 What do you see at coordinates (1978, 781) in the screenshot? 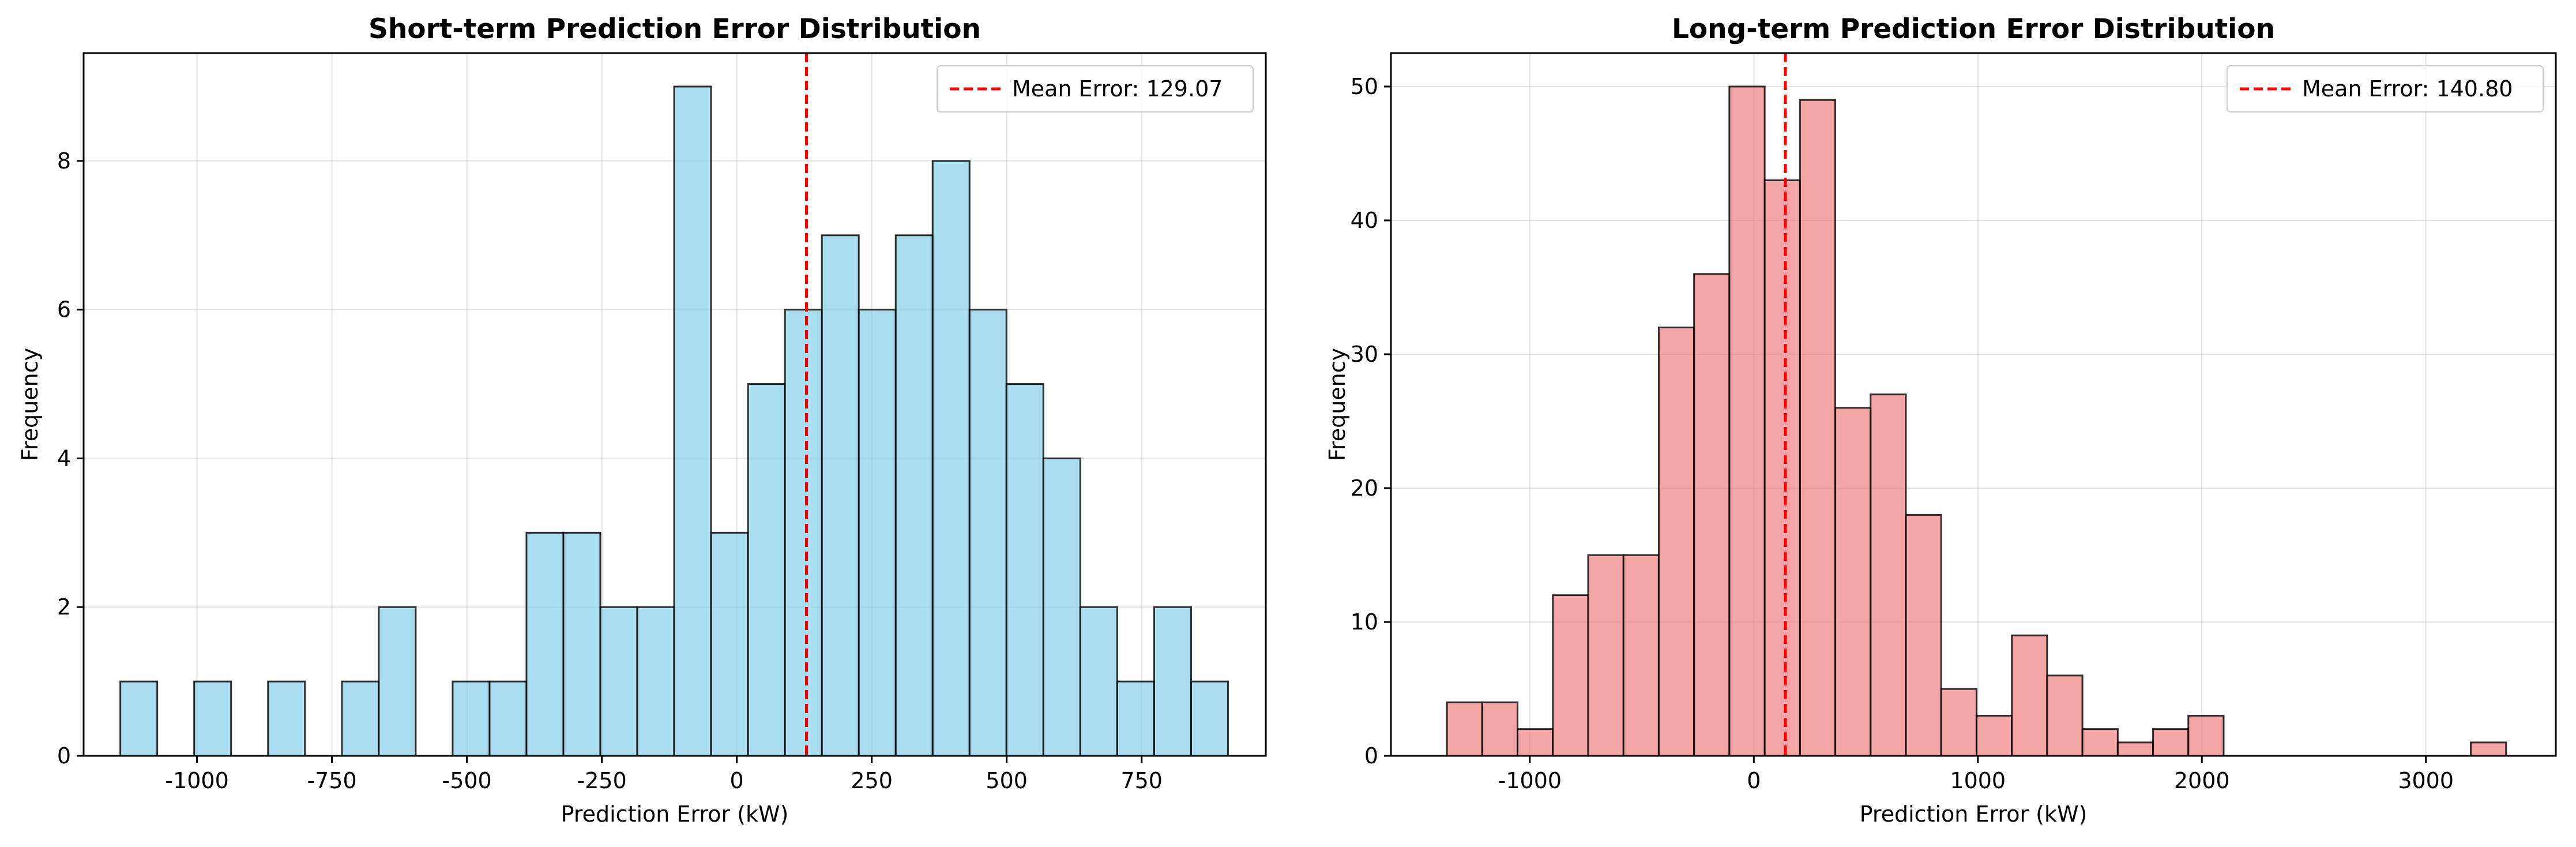
I see `x-tick-label: 1000` at bounding box center [1978, 781].